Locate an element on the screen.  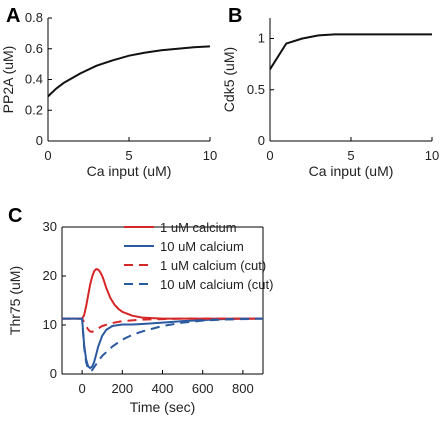
x-tick-label: 600 is located at coordinates (203, 388).